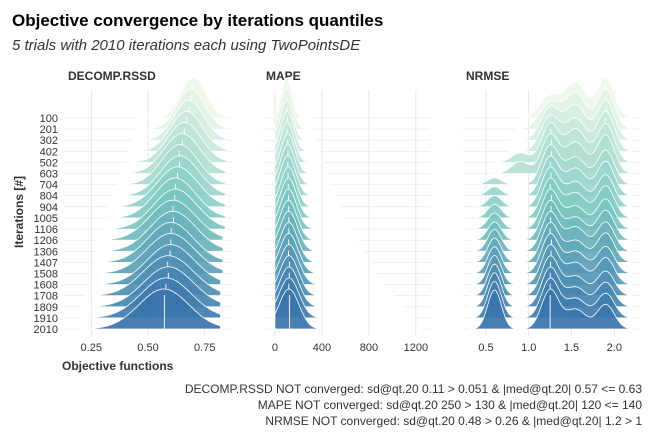 This screenshot has width=654, height=439. I want to click on y-tick-label: 2010, so click(46, 330).